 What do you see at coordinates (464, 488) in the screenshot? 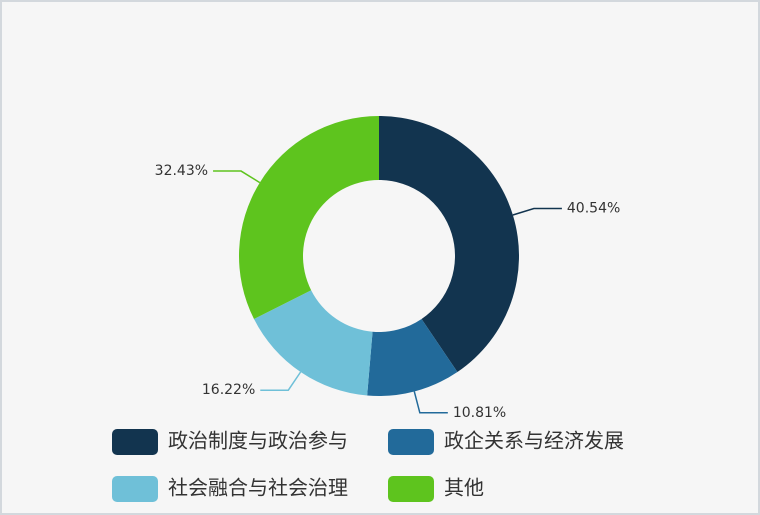
I see `legend-label: 其他` at bounding box center [464, 488].